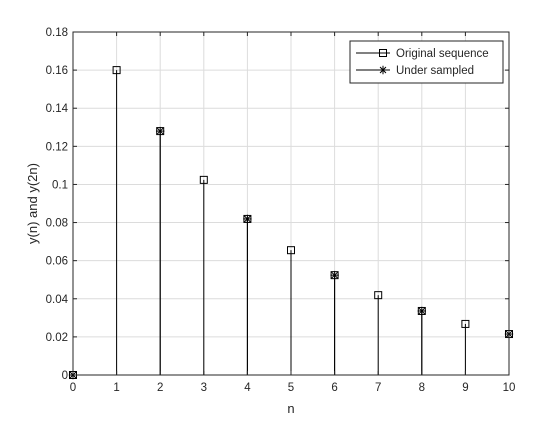 This screenshot has height=425, width=560. What do you see at coordinates (435, 71) in the screenshot?
I see `legend-label: Under sampled` at bounding box center [435, 71].